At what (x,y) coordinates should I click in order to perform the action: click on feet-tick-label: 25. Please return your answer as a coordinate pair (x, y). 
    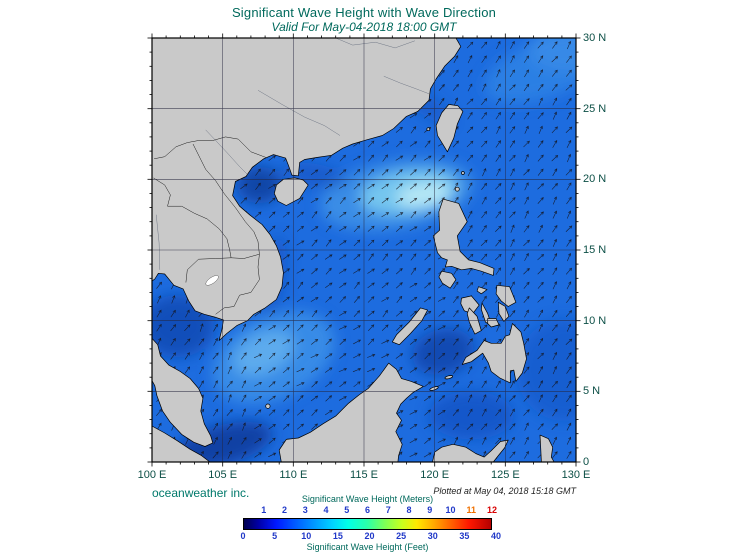
    Looking at the image, I should click on (401, 536).